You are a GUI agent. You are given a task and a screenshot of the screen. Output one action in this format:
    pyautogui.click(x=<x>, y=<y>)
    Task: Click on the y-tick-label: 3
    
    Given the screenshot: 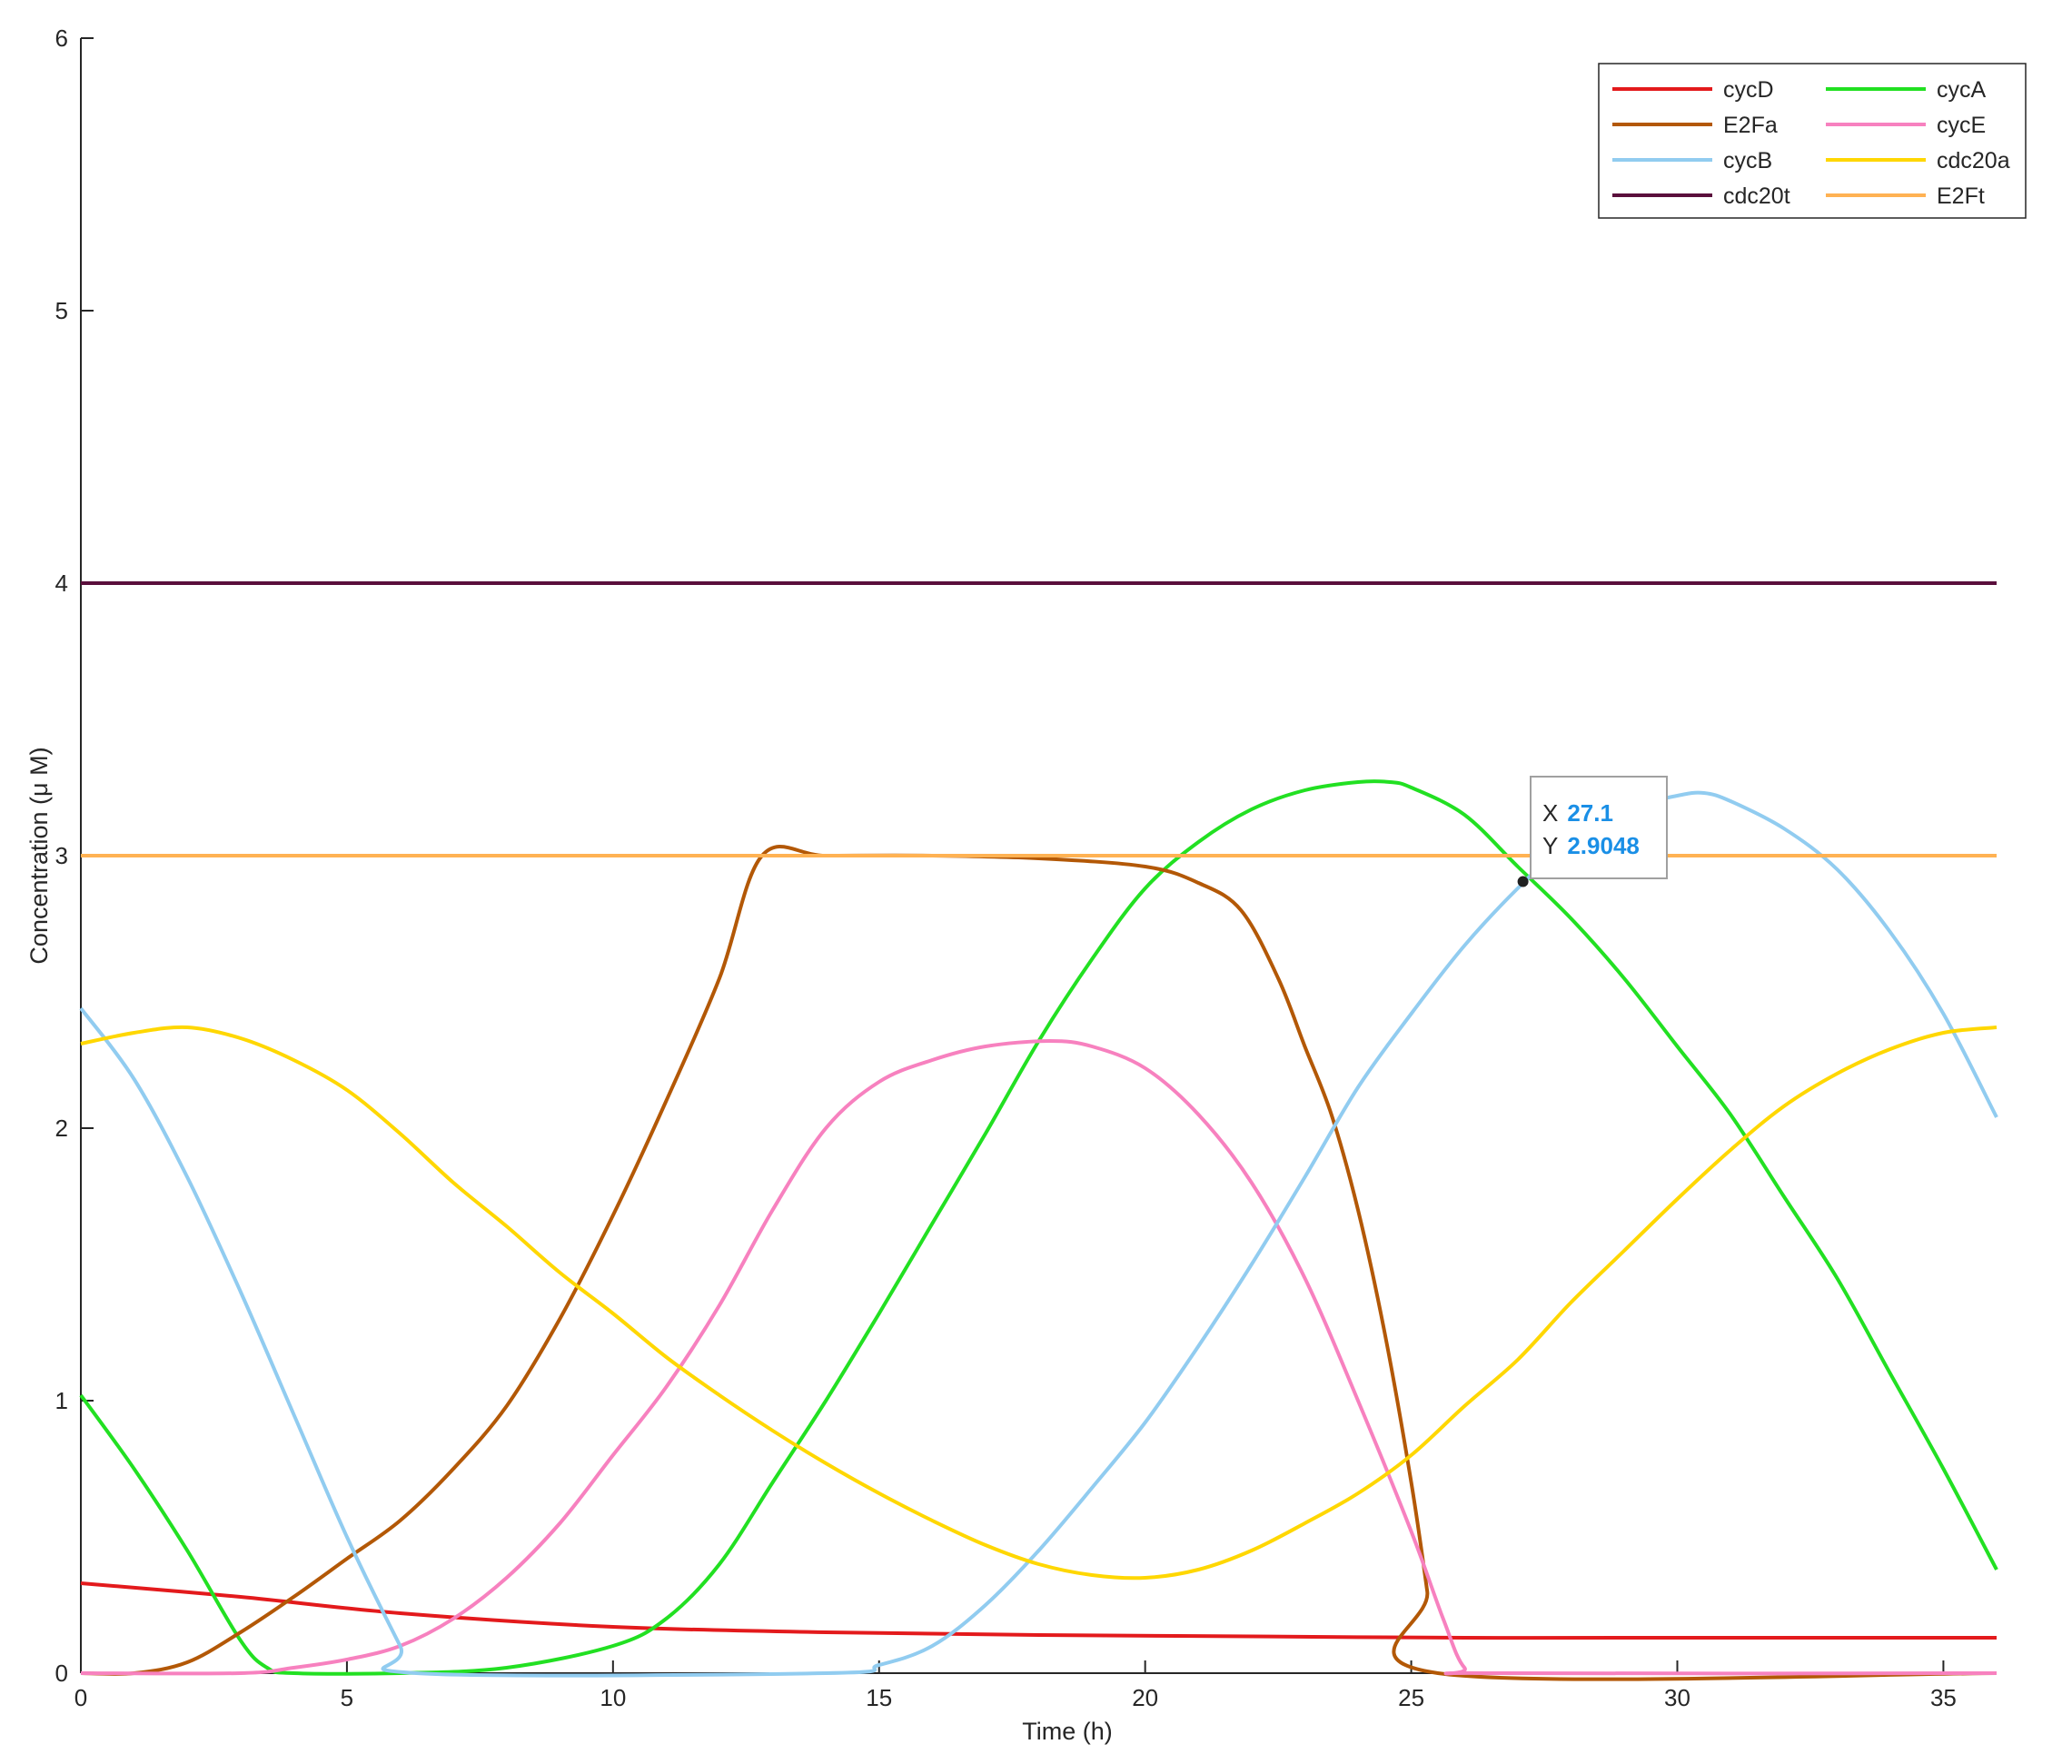 What is the action you would take?
    pyautogui.click(x=62, y=855)
    